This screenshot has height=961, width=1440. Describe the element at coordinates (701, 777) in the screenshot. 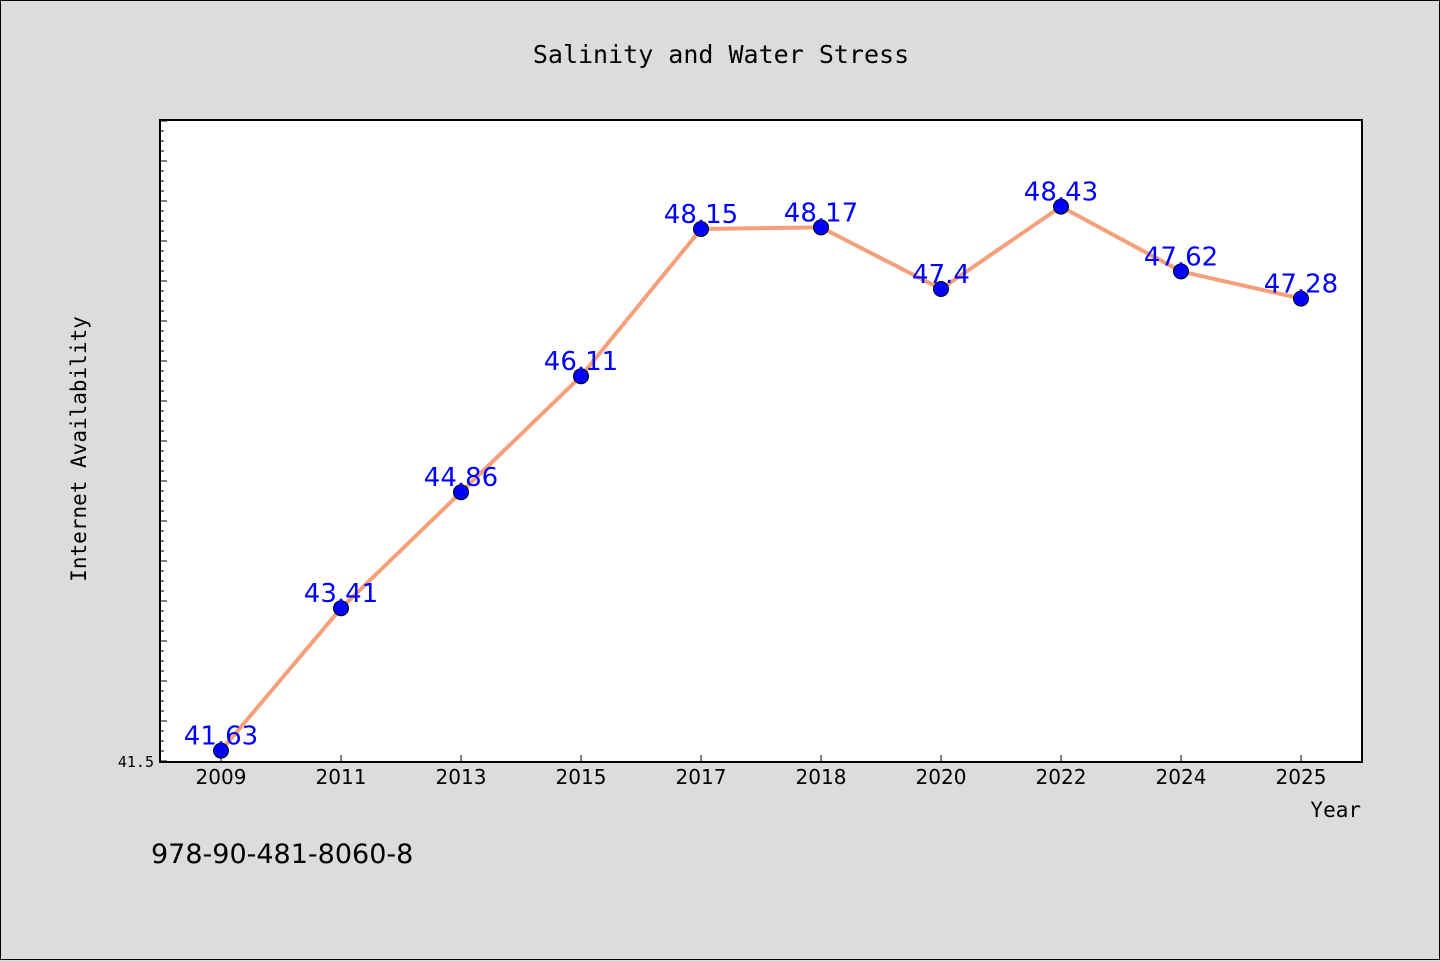

I see `x-tick-label: 2017` at that location.